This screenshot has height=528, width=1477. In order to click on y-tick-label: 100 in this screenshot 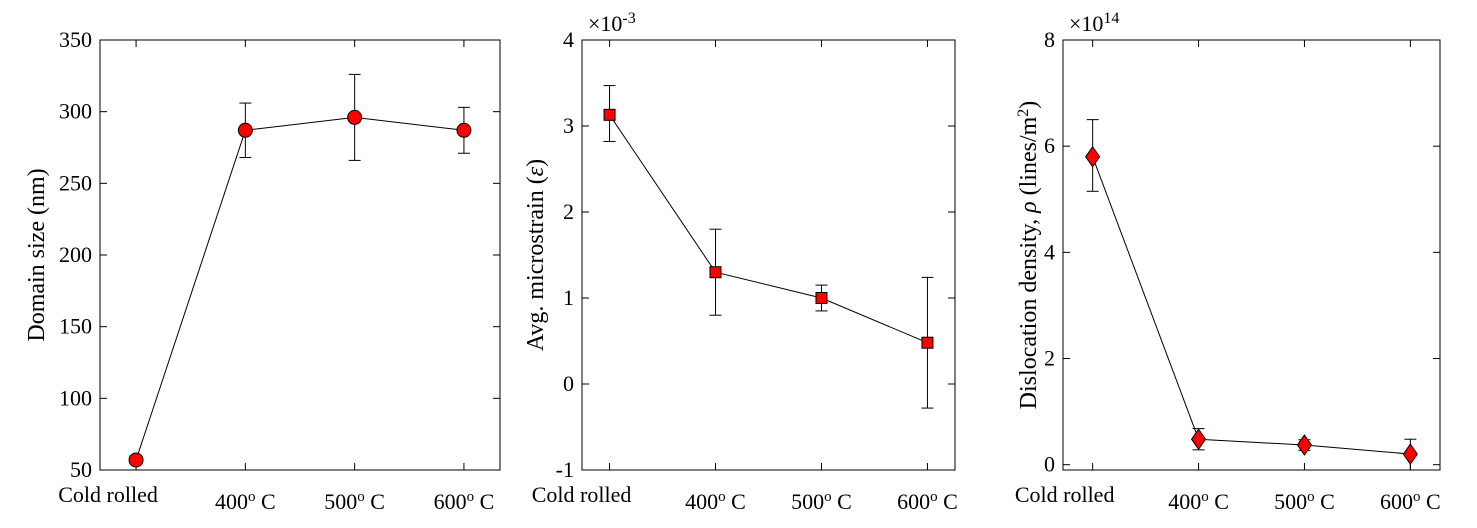, I will do `click(75, 397)`.